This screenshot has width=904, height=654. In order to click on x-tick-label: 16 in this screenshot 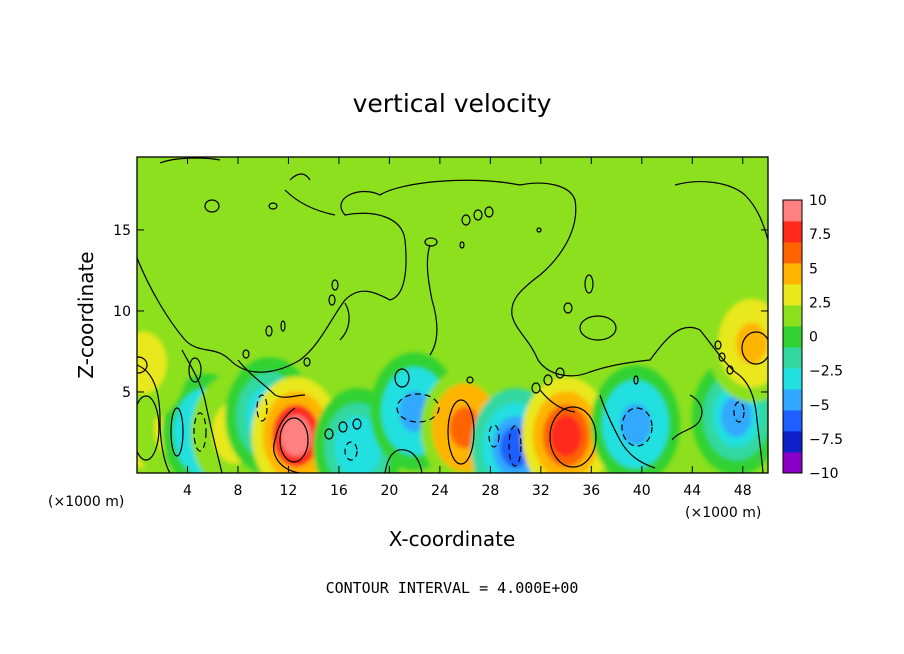, I will do `click(339, 491)`.